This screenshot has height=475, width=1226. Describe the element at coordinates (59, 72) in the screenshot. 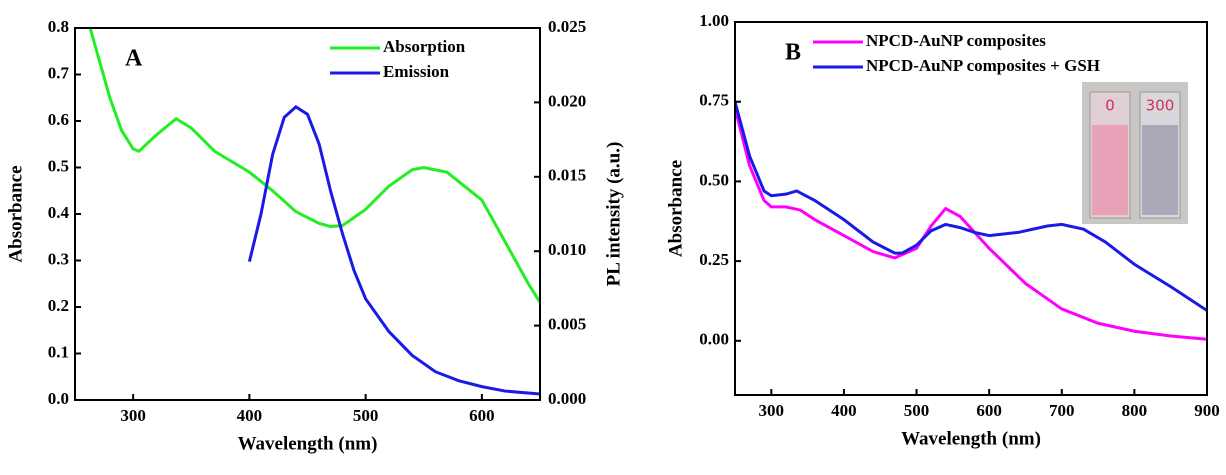

I see `y-tick-label: 0.7` at that location.